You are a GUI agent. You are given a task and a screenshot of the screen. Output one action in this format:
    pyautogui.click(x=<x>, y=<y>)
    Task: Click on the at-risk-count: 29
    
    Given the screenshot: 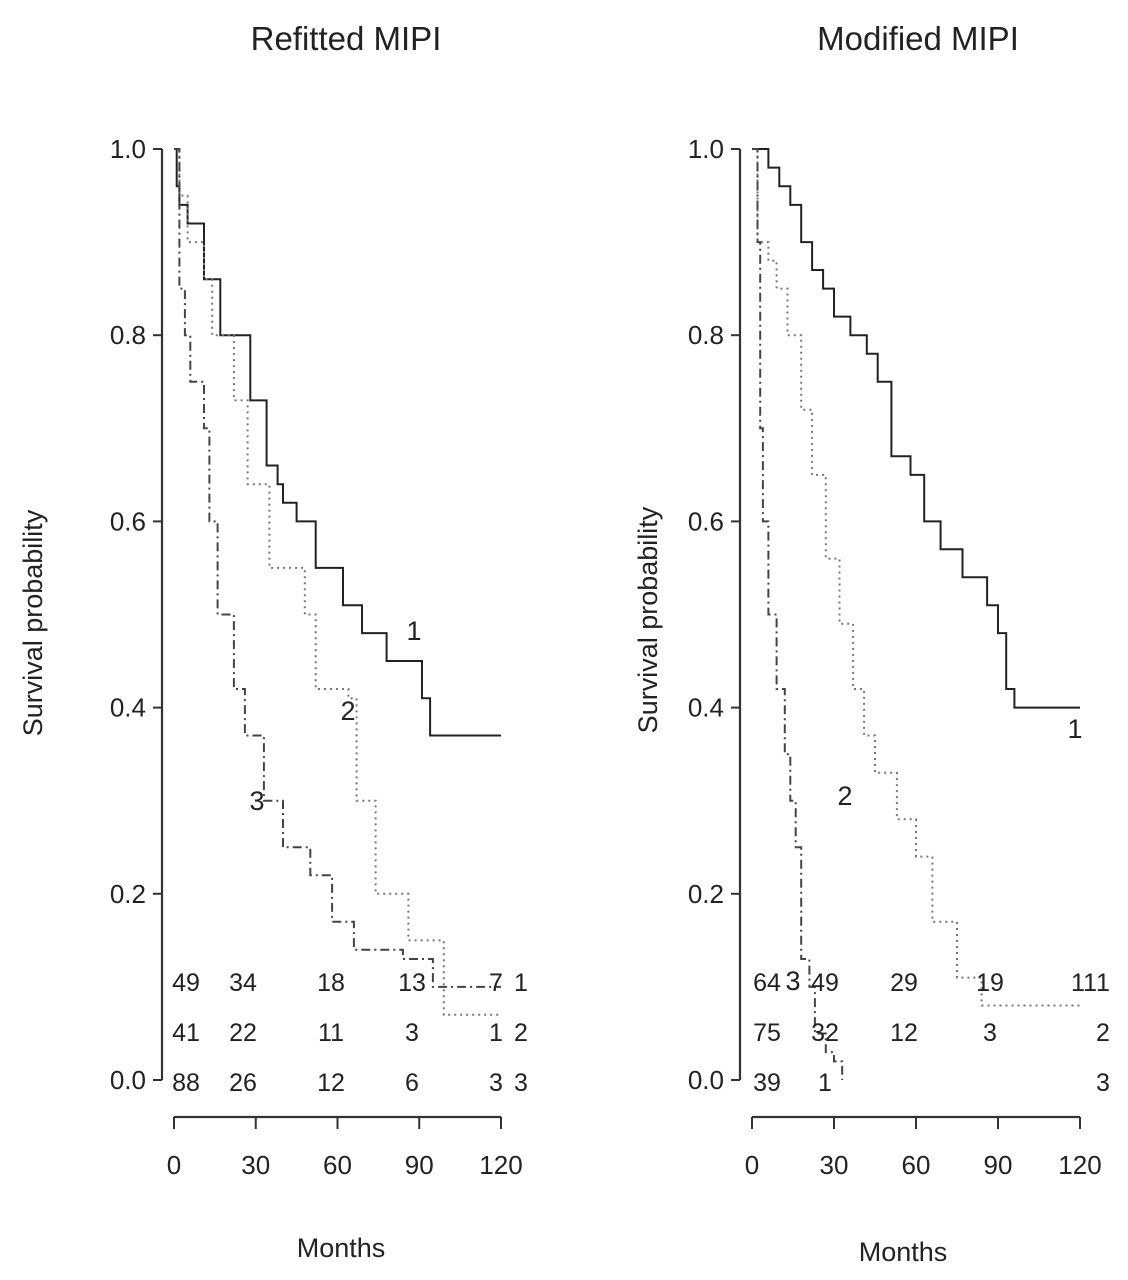 What is the action you would take?
    pyautogui.click(x=904, y=983)
    